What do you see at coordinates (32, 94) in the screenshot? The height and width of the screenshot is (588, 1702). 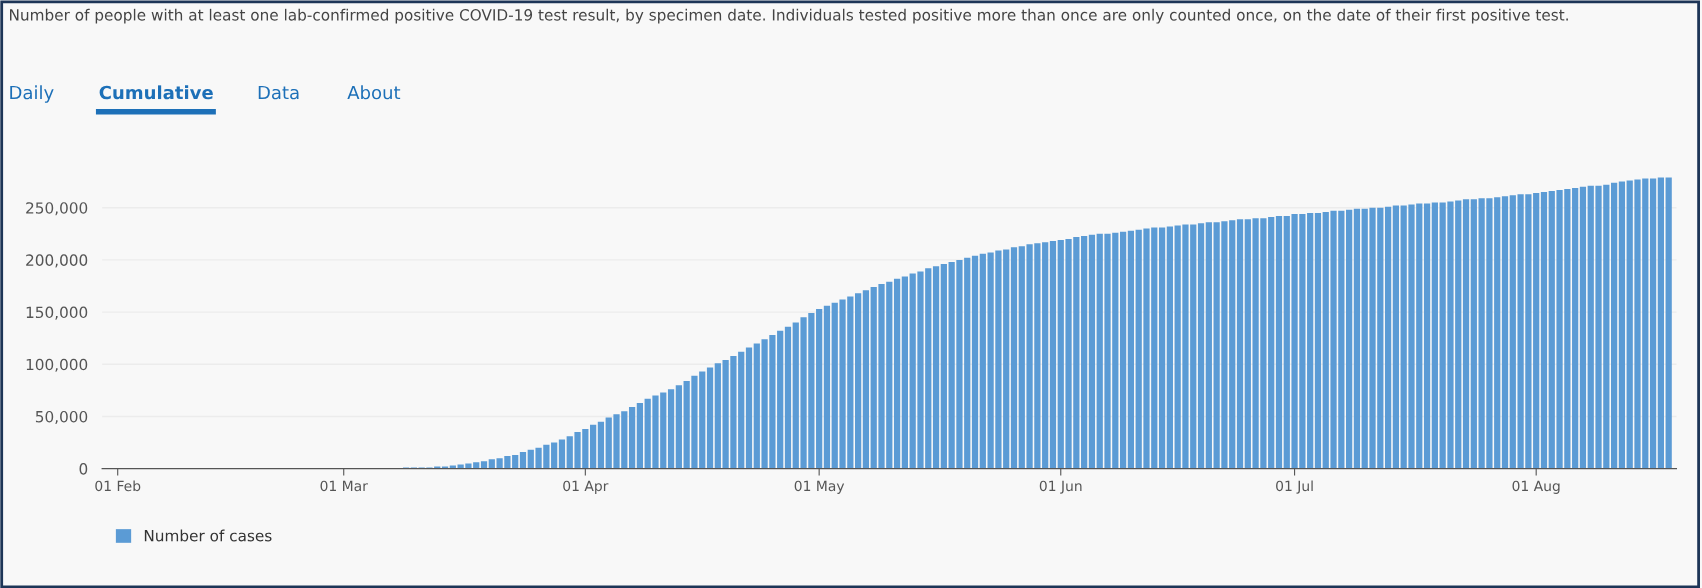 I see `text: Daily` at bounding box center [32, 94].